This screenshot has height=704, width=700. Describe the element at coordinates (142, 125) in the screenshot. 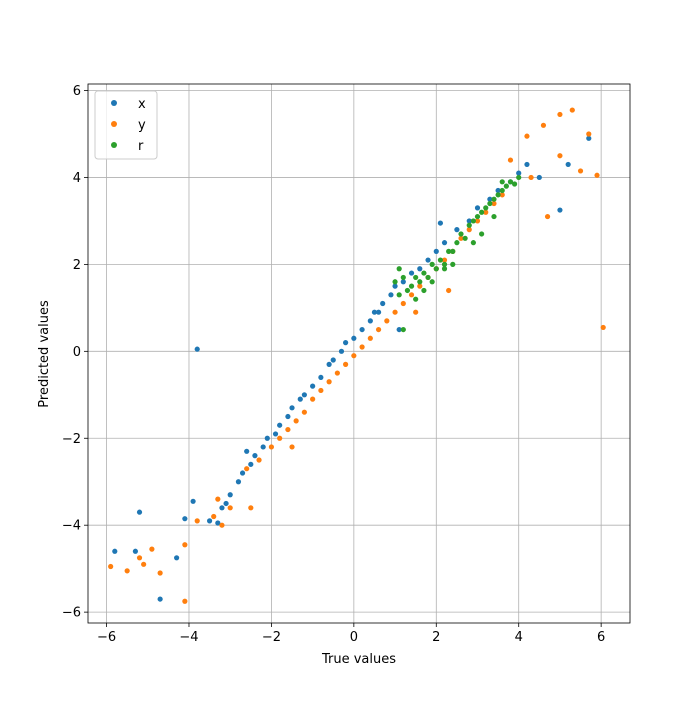

I see `legend-label-y: y` at that location.